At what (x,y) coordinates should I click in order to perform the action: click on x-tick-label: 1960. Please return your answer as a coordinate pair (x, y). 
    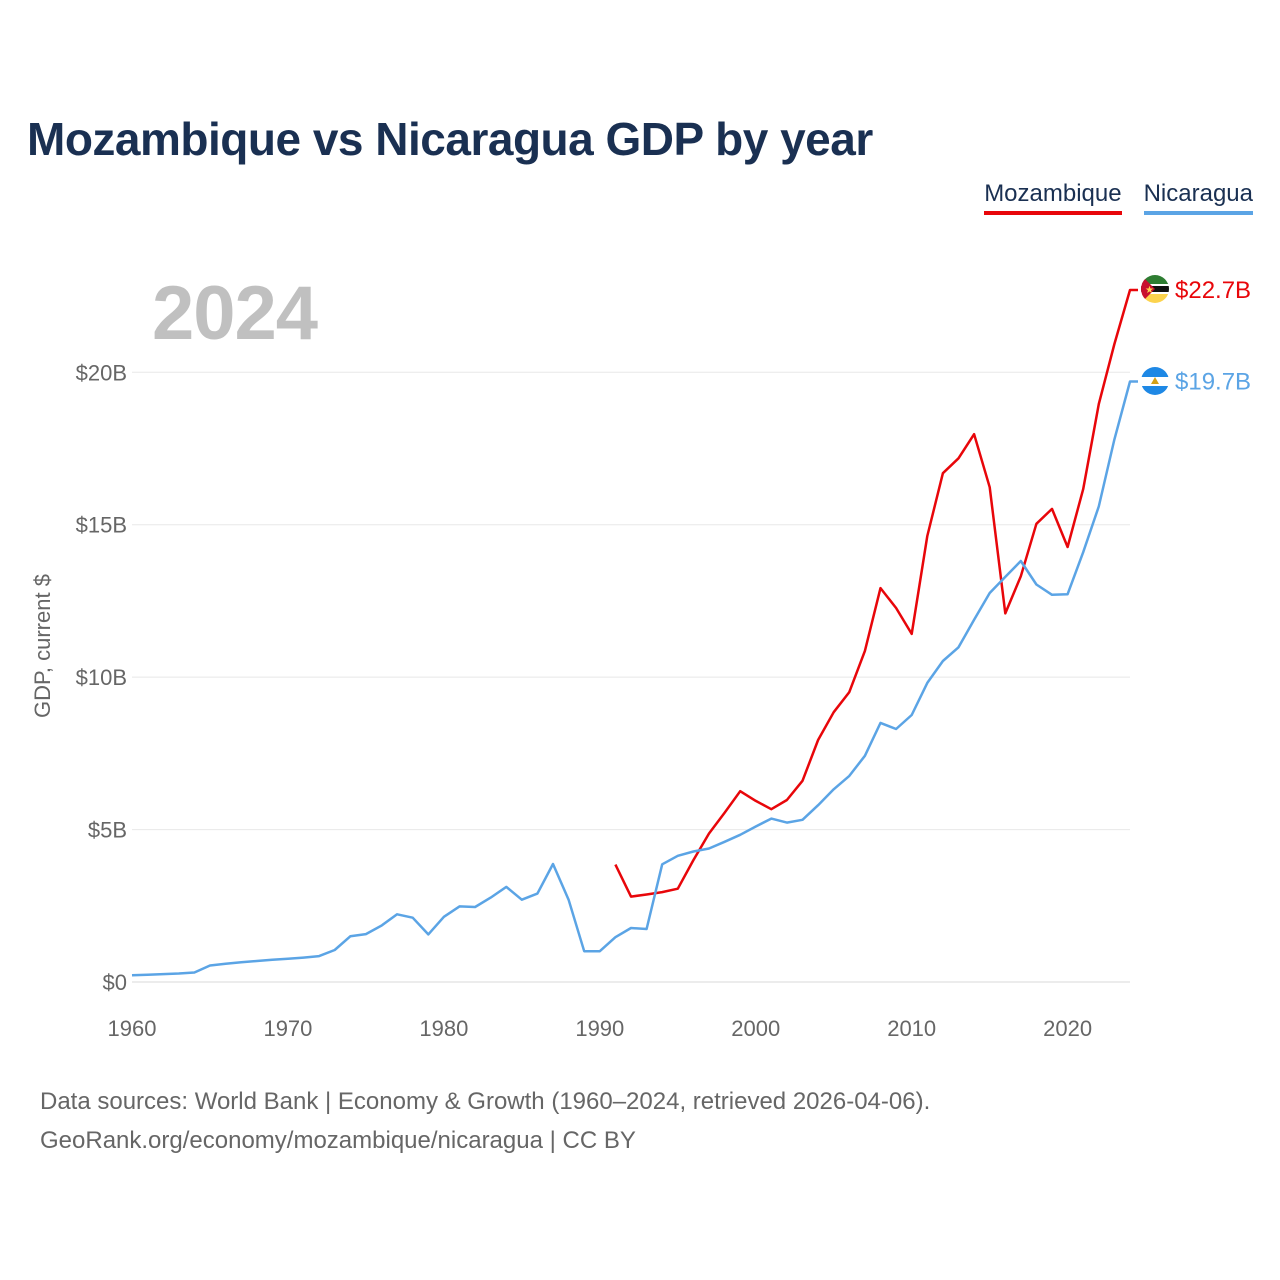
    Looking at the image, I should click on (132, 1028).